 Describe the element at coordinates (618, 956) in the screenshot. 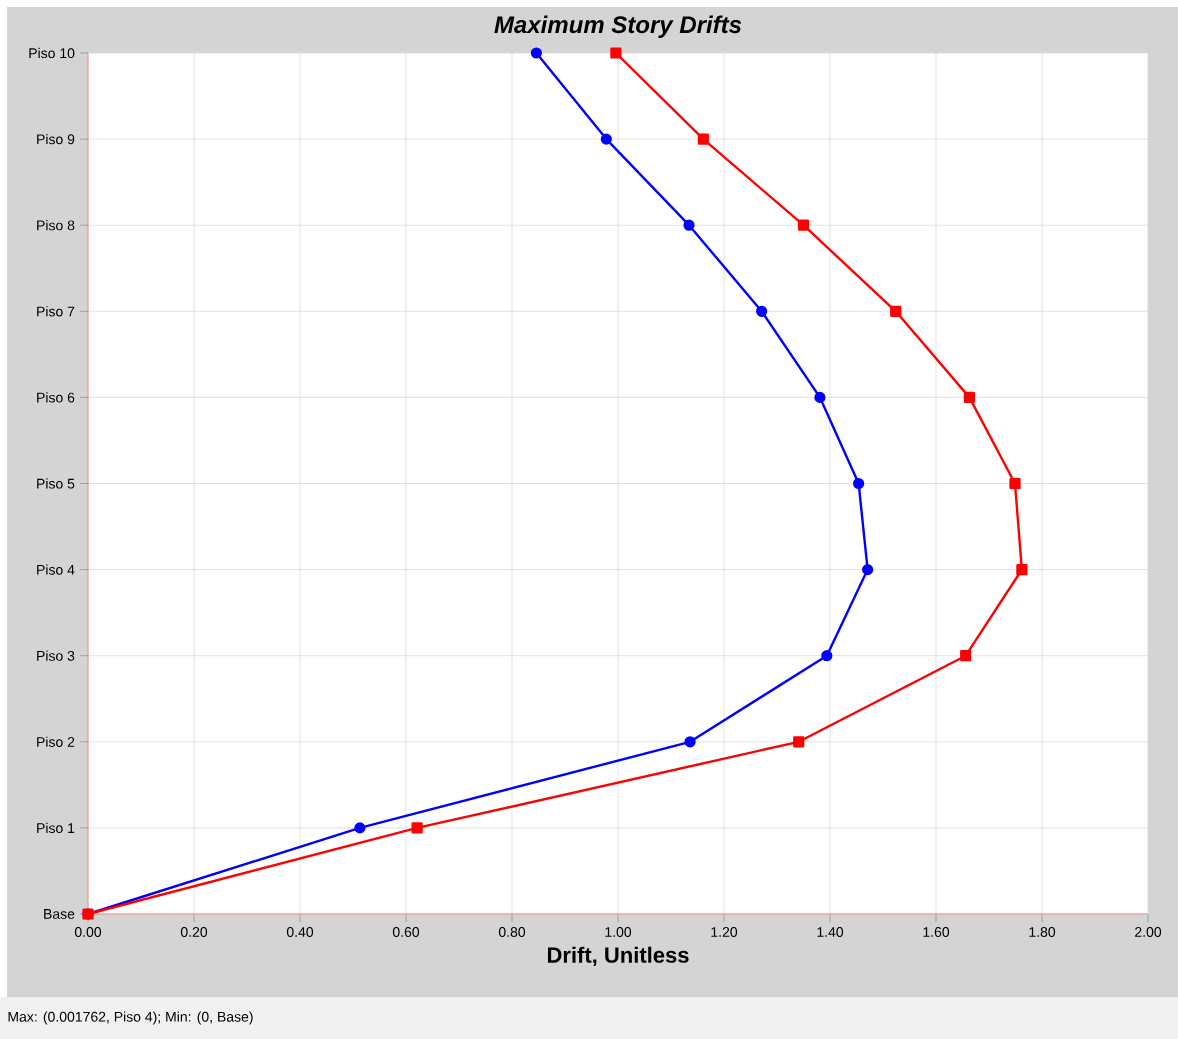

I see `x-axis-title: Drift, Unitless` at that location.